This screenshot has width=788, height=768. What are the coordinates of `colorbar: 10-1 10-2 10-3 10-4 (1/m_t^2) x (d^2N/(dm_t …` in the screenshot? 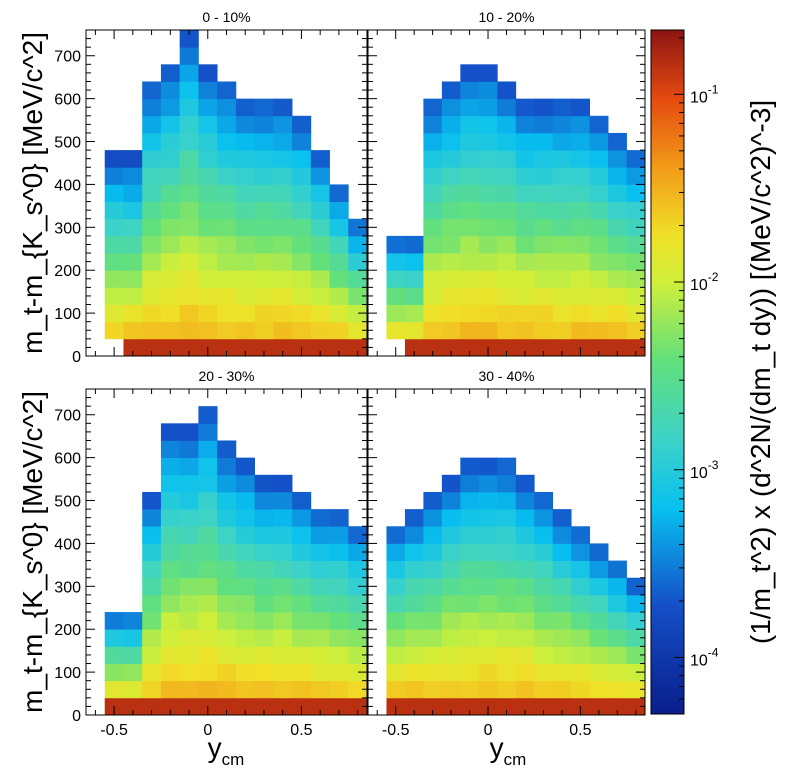 It's located at (713, 372).